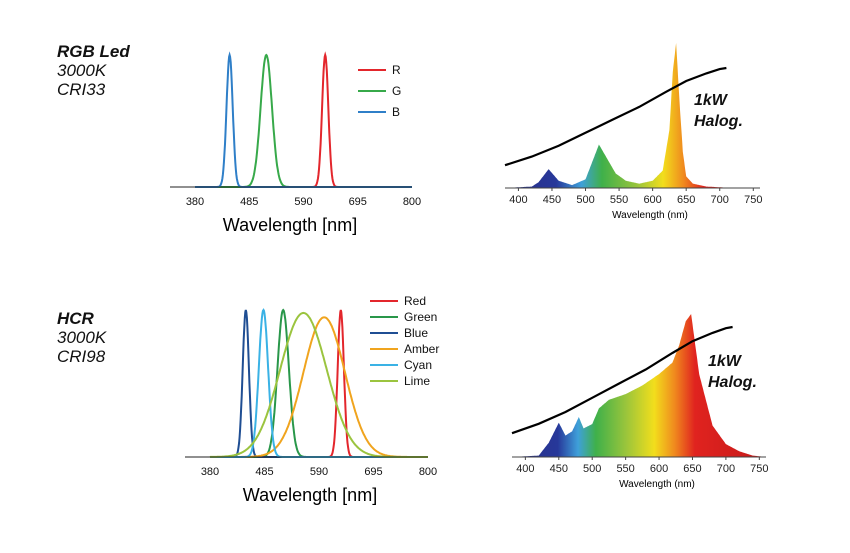 Image resolution: width=850 pixels, height=553 pixels. I want to click on halogen-bottom-label: 1kW, so click(725, 361).